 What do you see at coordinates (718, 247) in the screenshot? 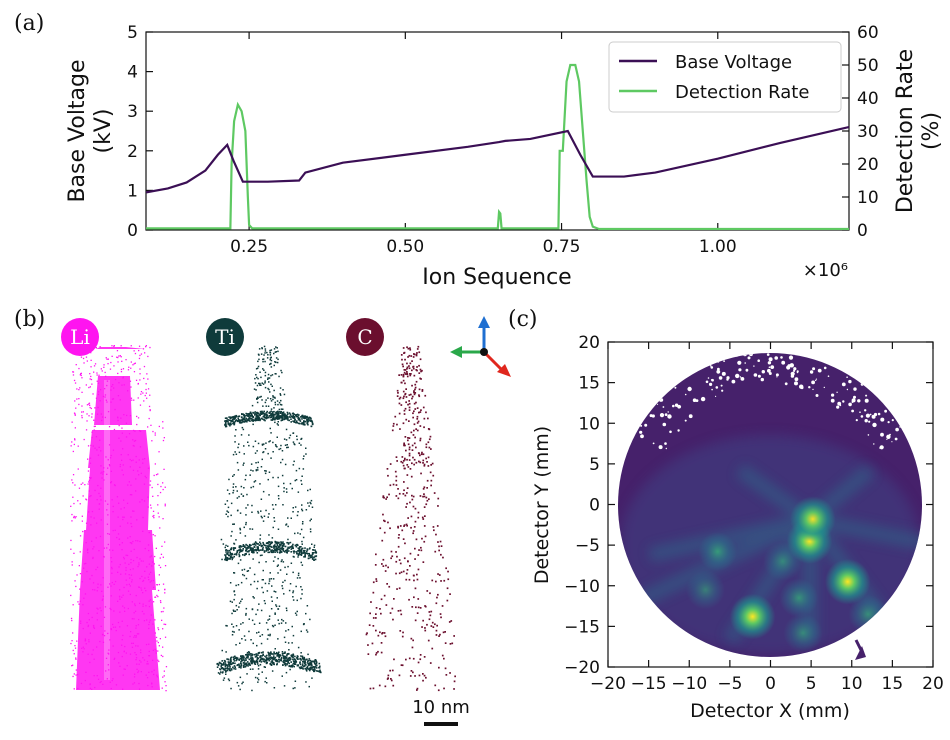
I see `x-tick-label-a: 1.00` at bounding box center [718, 247].